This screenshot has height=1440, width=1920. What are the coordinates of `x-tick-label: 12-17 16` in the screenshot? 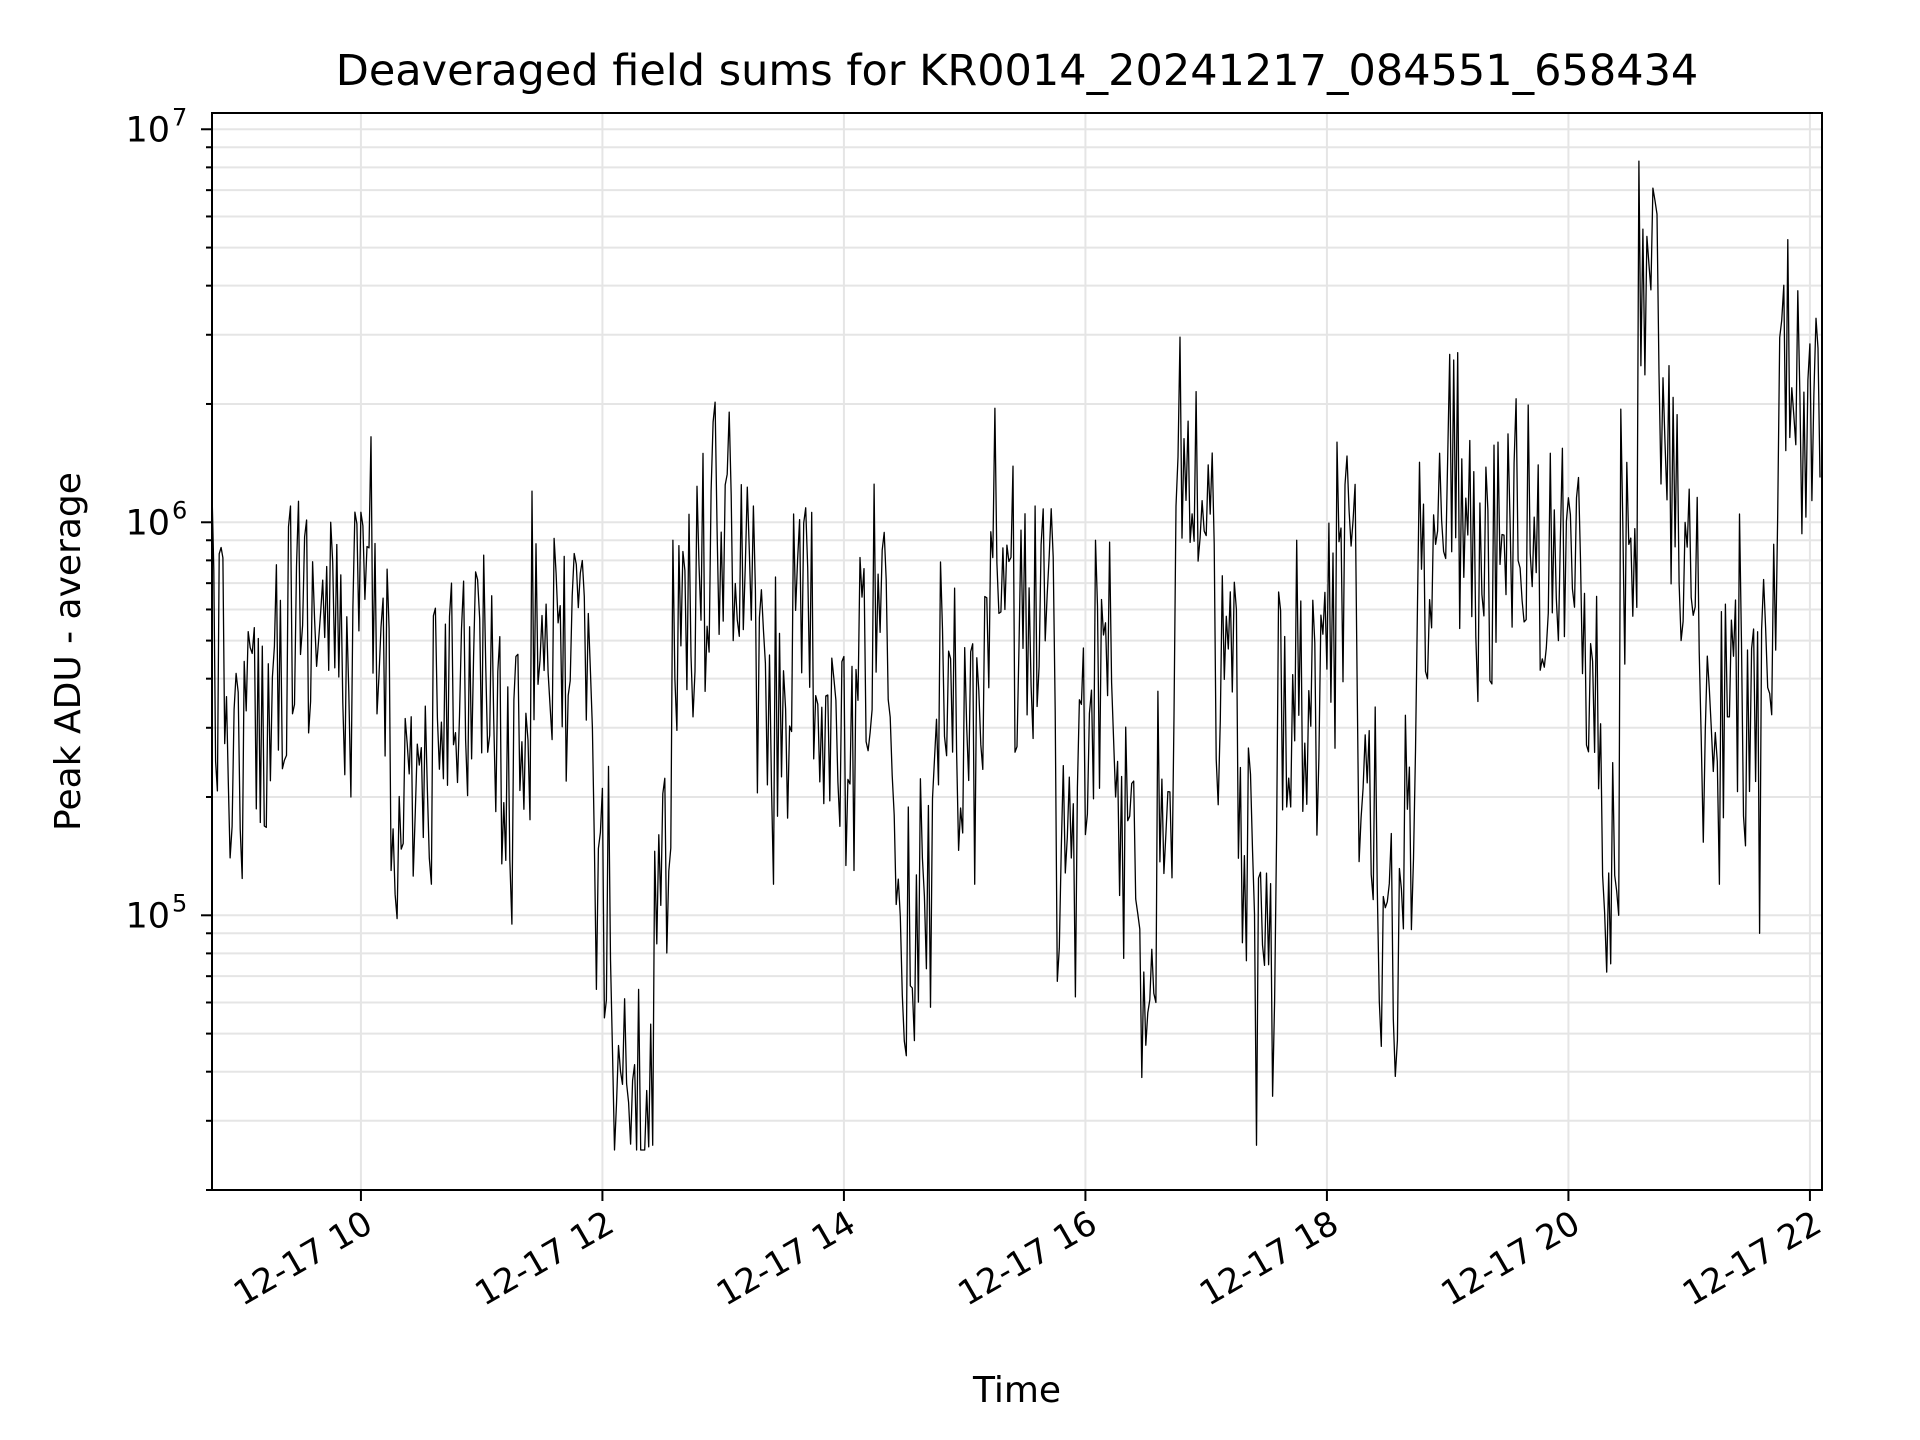 It's located at (1028, 1258).